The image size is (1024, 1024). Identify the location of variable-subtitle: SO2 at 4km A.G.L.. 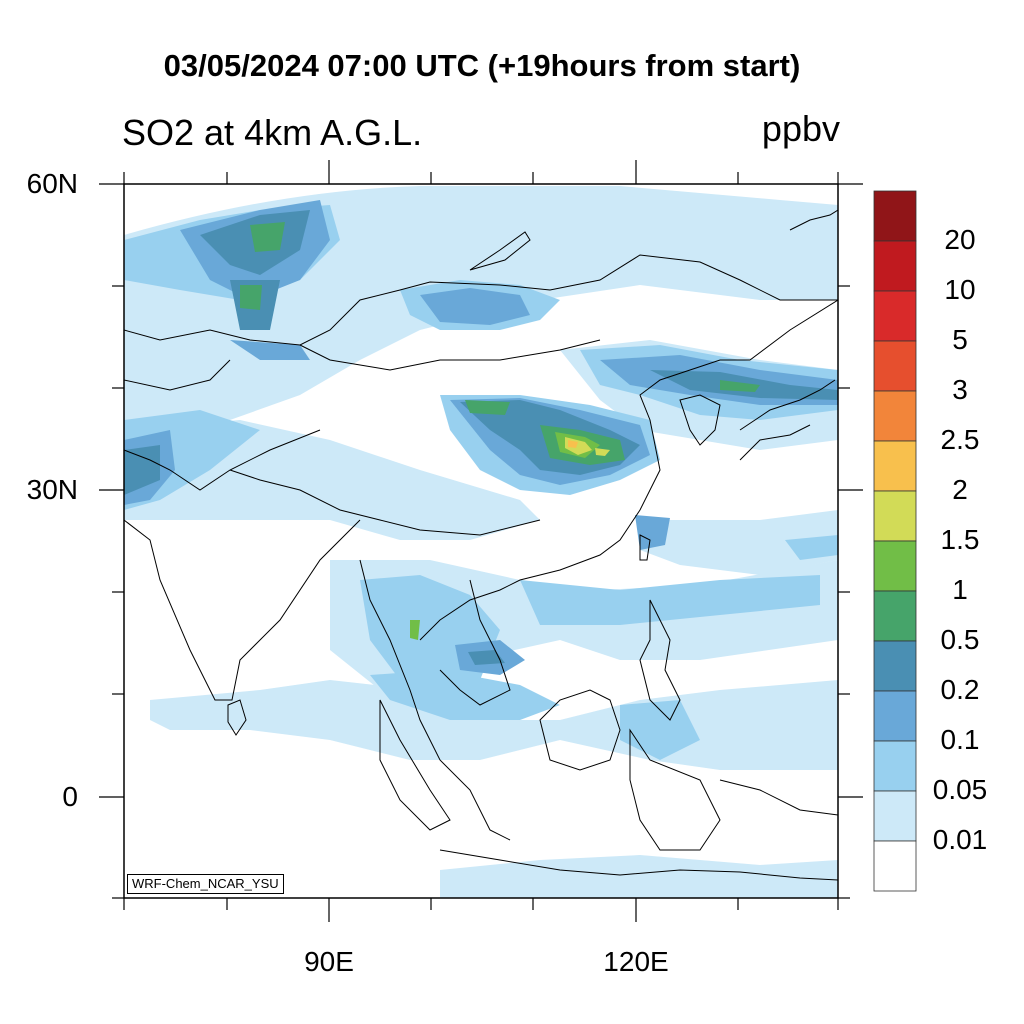
(272, 132).